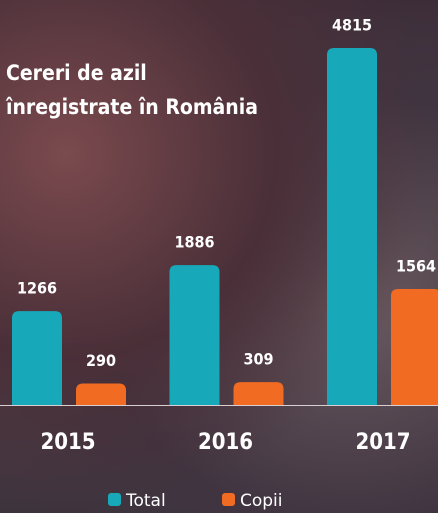  I want to click on x-tick-label: 2016, so click(225, 442).